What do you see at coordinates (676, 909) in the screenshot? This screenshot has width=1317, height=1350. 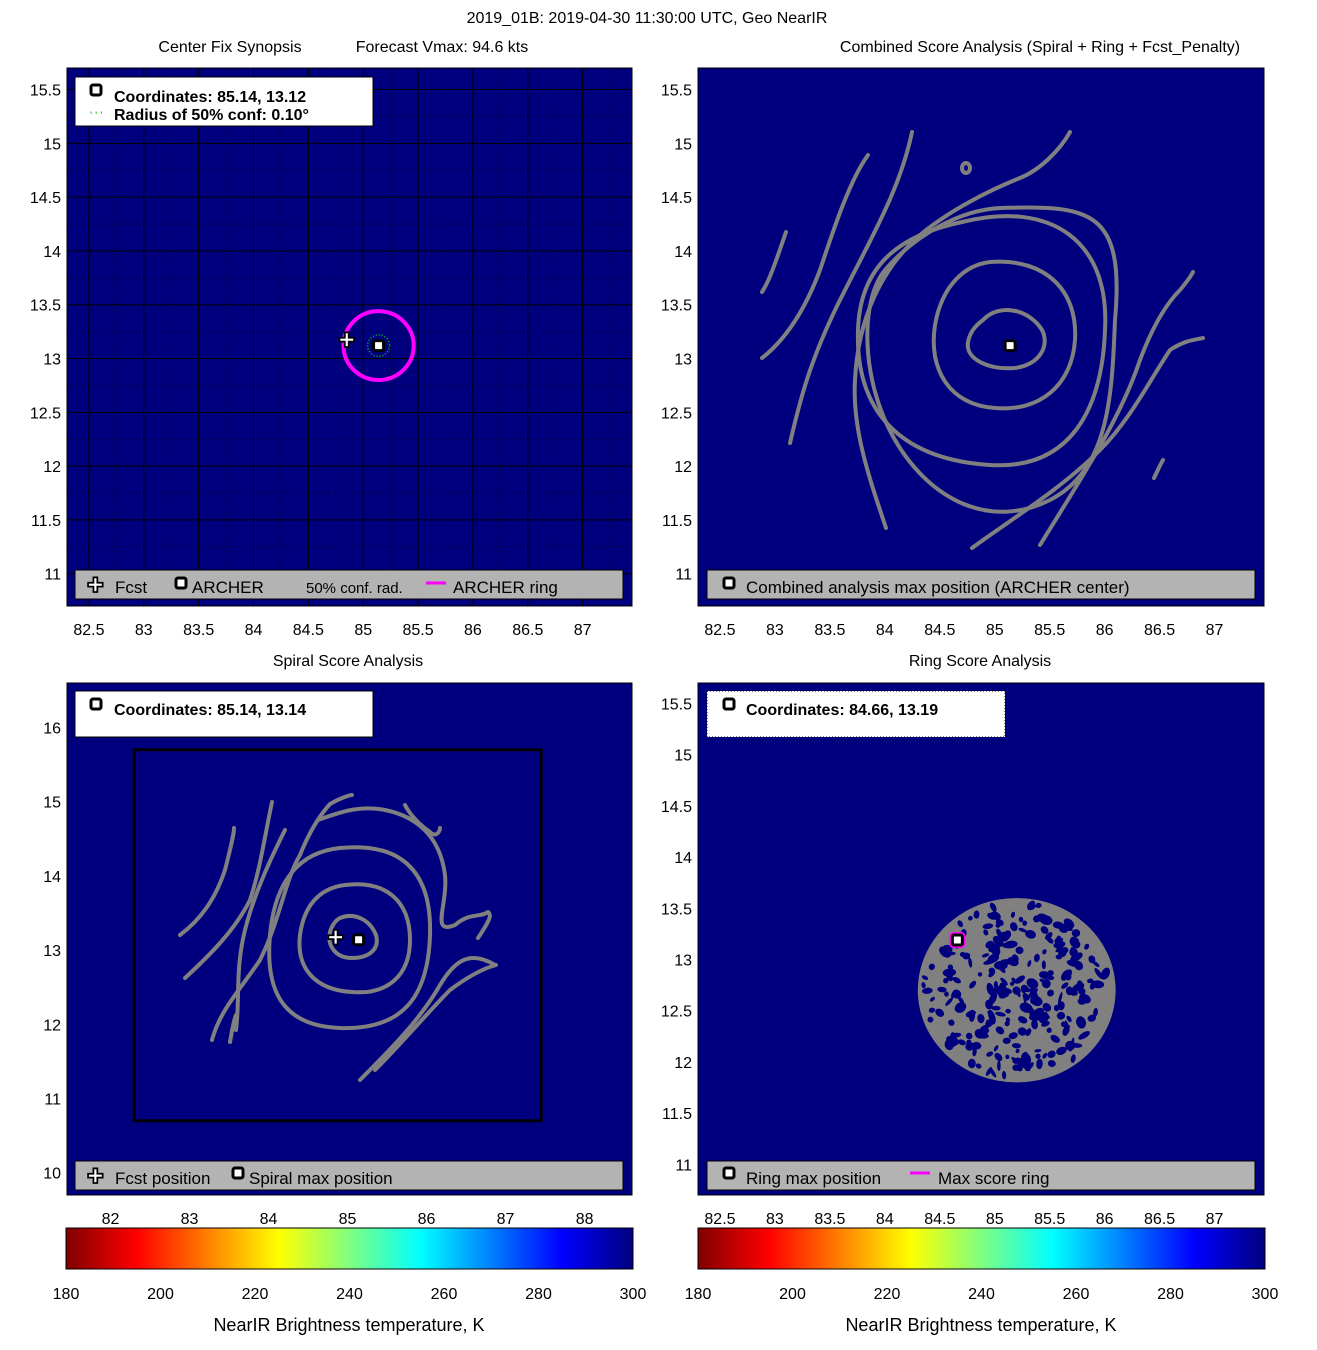 I see `y-tick-label: 13.5` at bounding box center [676, 909].